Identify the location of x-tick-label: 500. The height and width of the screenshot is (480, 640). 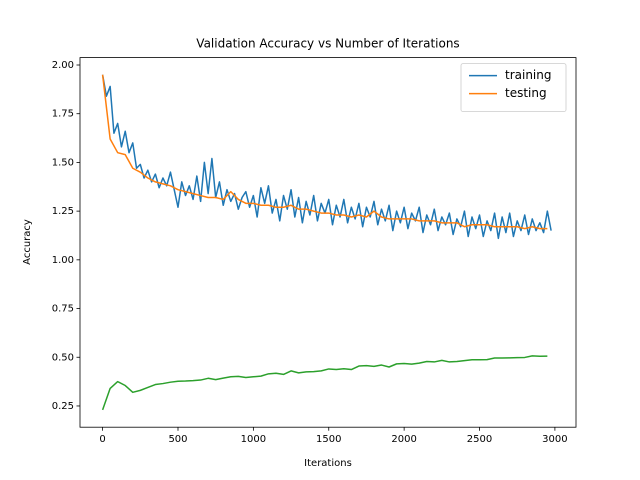
(177, 439).